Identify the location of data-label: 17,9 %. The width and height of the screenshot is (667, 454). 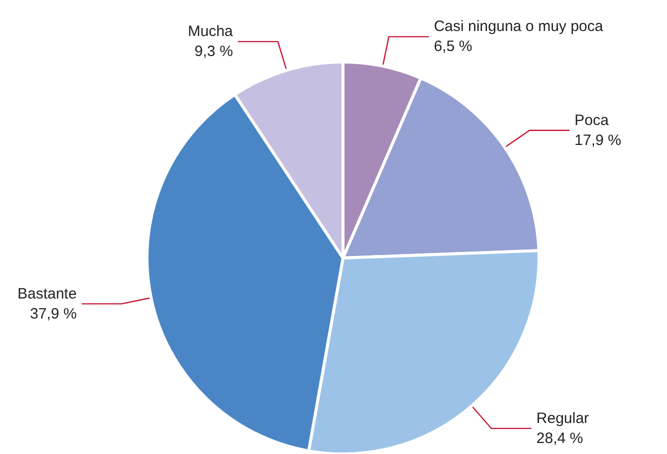
(598, 140).